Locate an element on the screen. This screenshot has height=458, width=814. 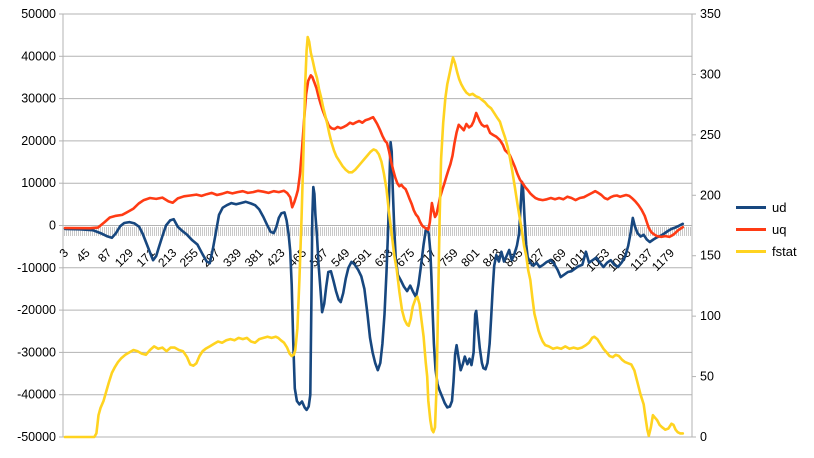
x-tick-label: 45 is located at coordinates (83, 255).